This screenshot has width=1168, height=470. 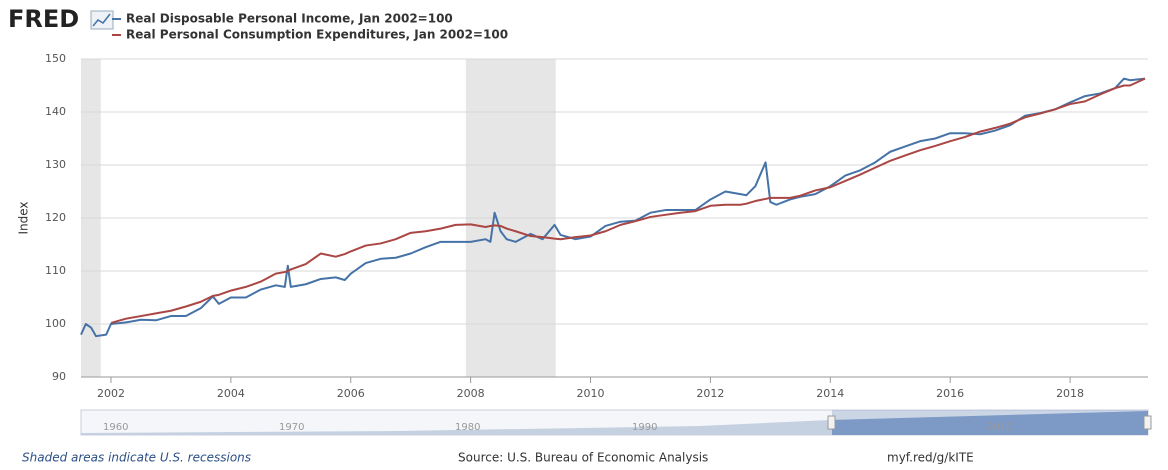 What do you see at coordinates (950, 393) in the screenshot?
I see `x-tick-label: 2016` at bounding box center [950, 393].